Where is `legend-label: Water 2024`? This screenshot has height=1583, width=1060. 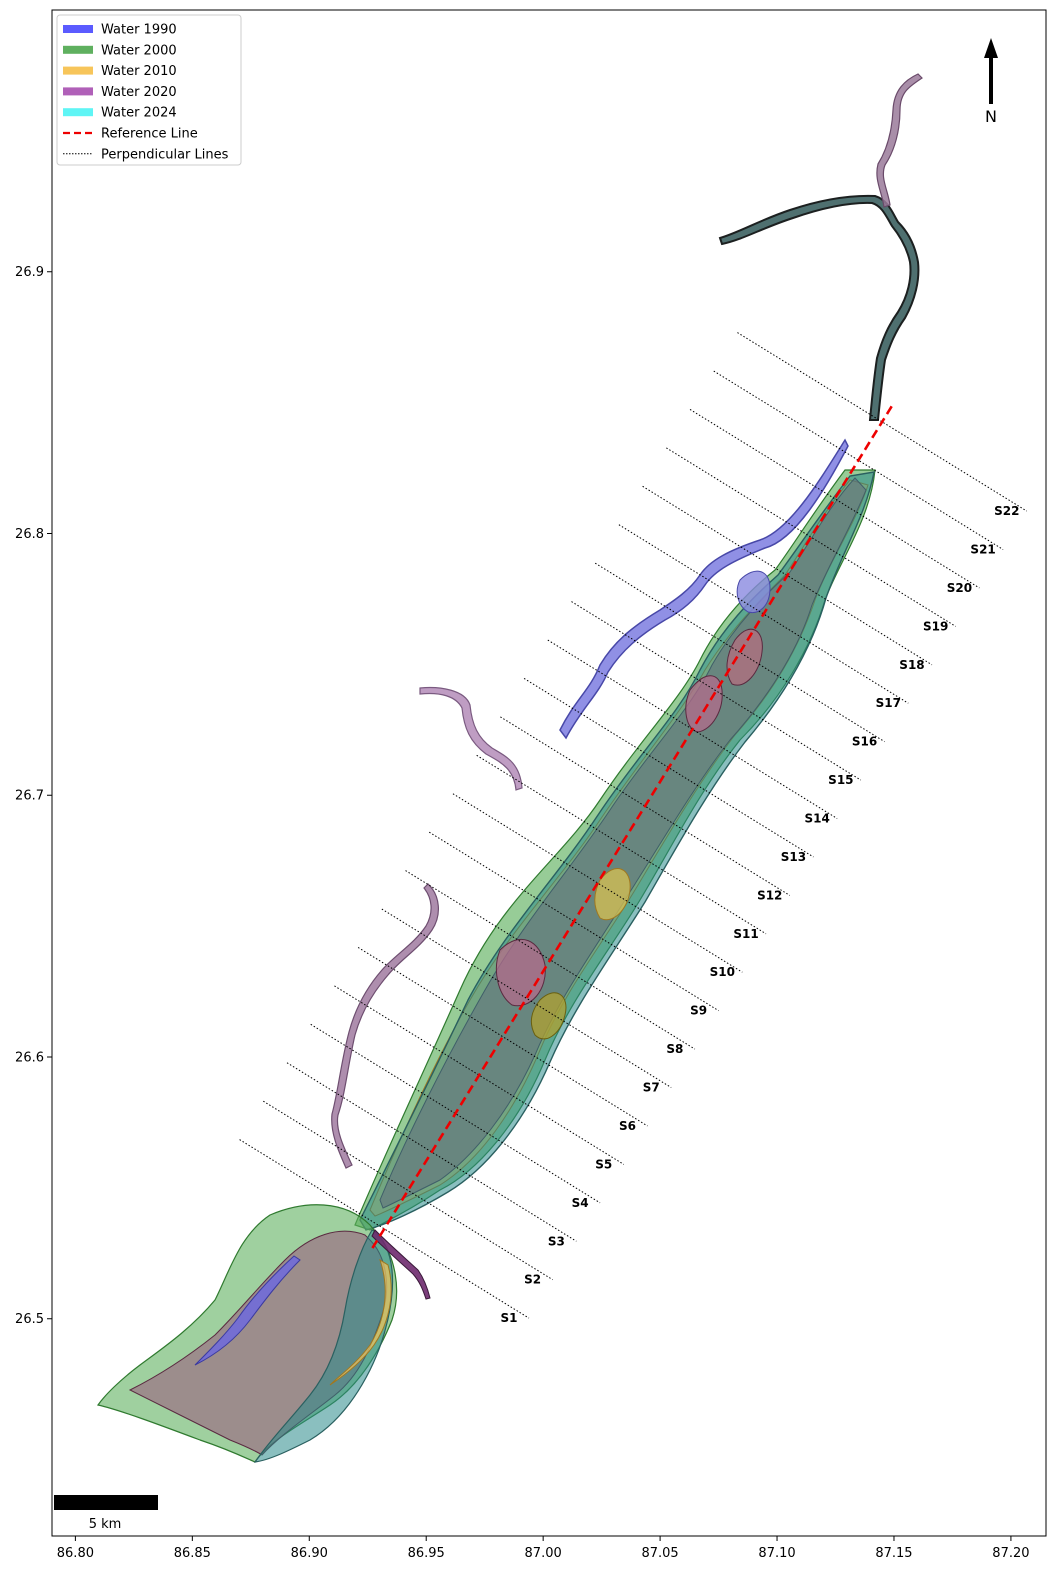 legend-label: Water 2024 is located at coordinates (139, 113).